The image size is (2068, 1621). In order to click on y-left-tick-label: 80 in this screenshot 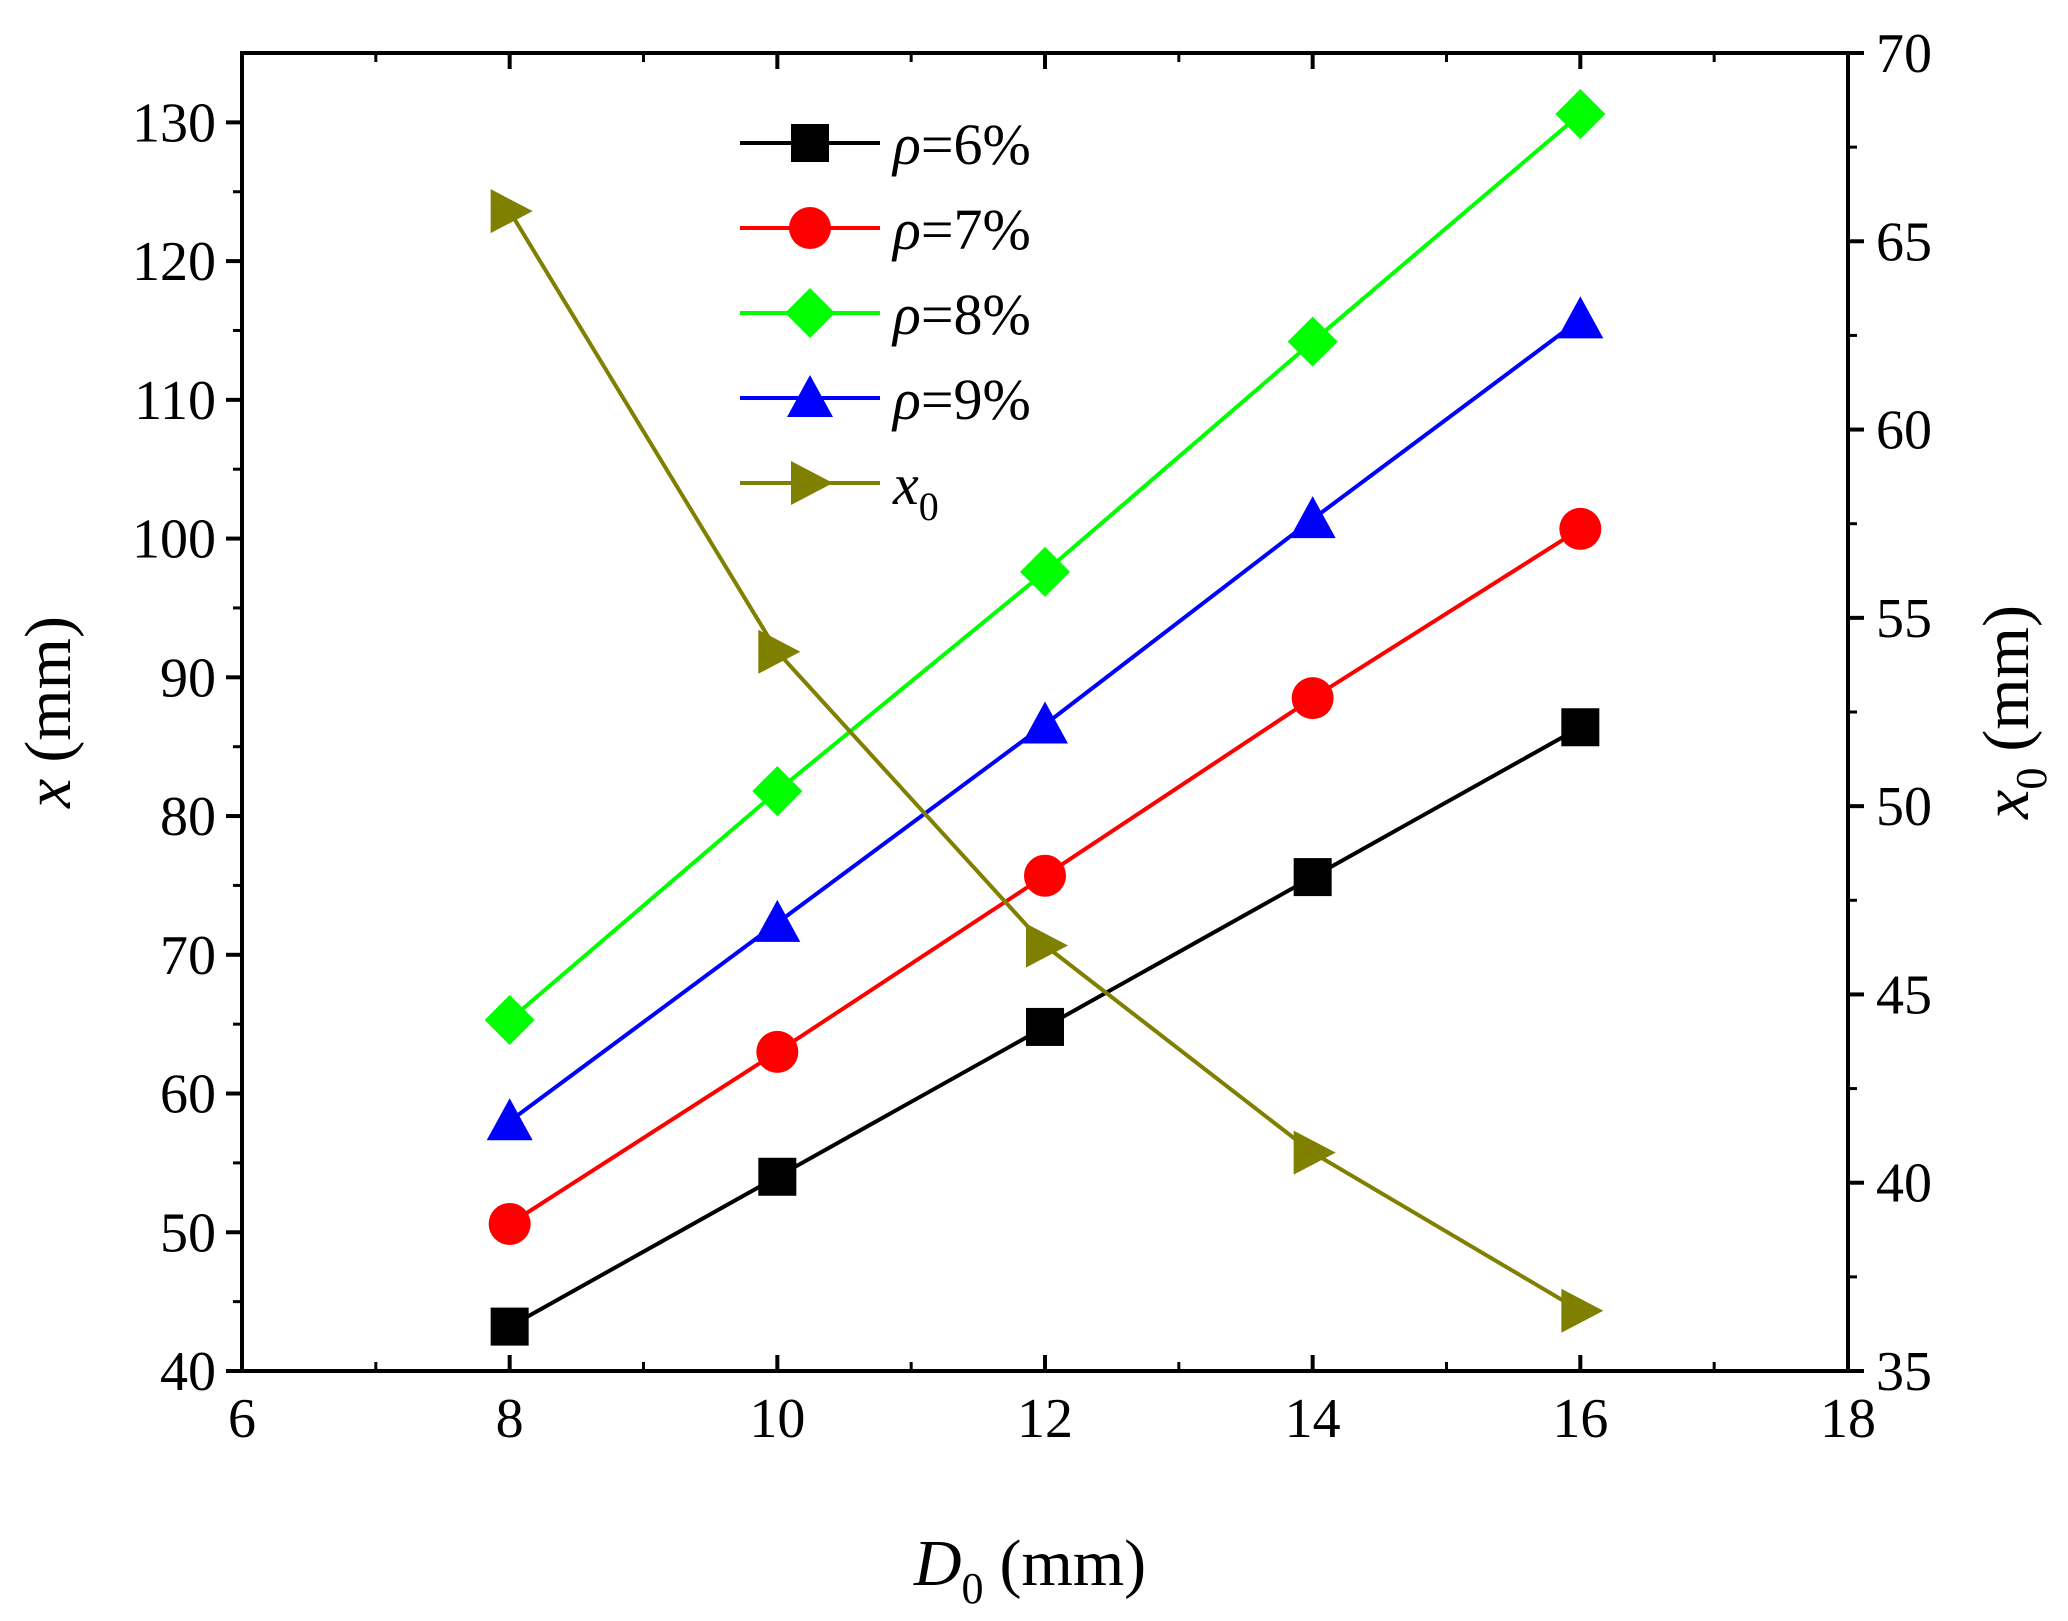, I will do `click(188, 817)`.